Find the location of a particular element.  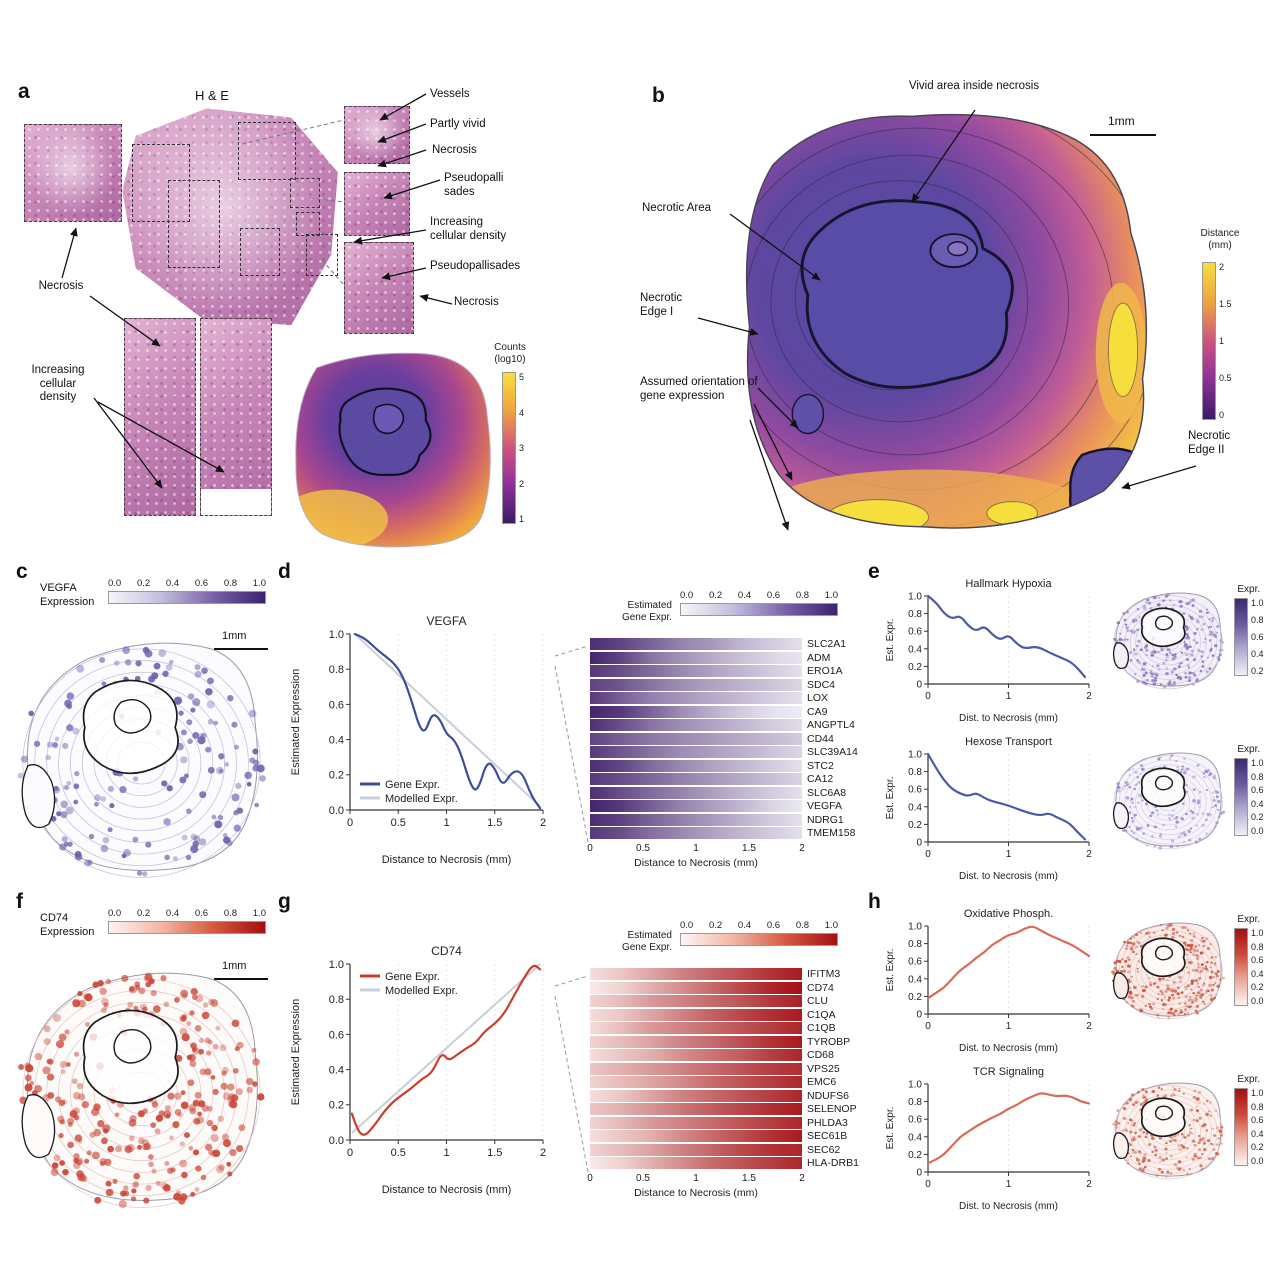

y-tick: 0.0 is located at coordinates (336, 811).